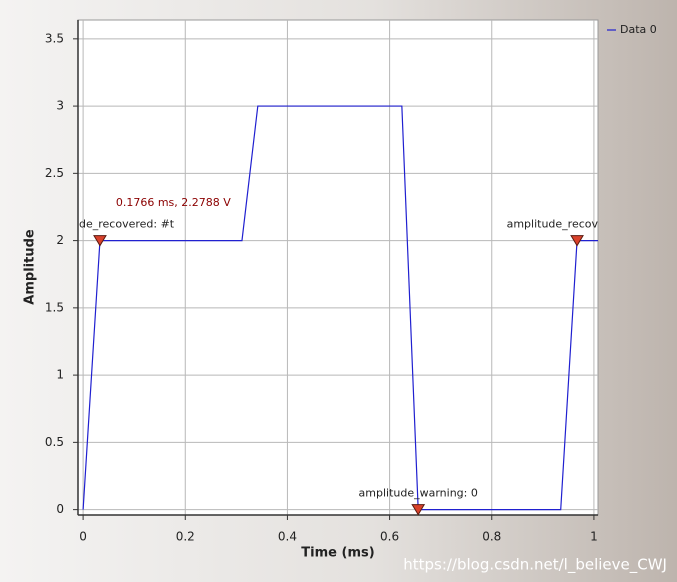 Image resolution: width=677 pixels, height=582 pixels. Describe the element at coordinates (83, 537) in the screenshot. I see `x-tick-label: 0` at that location.